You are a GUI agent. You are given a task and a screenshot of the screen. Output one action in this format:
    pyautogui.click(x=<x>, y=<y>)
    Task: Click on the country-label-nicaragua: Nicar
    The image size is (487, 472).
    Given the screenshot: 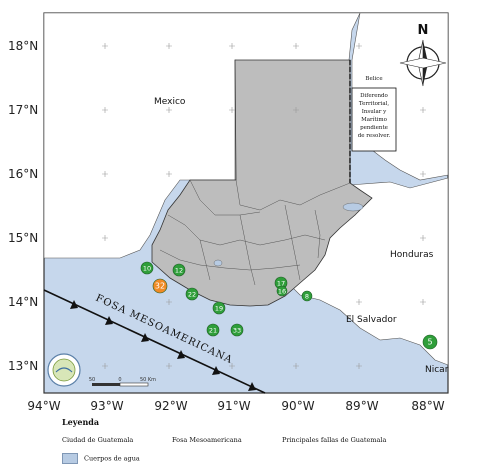 What is the action you would take?
    pyautogui.click(x=437, y=370)
    